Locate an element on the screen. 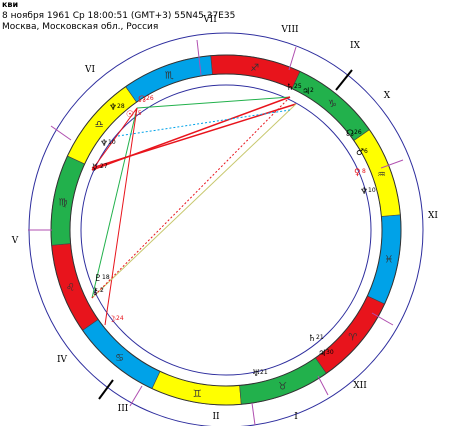 This screenshot has height=426, width=449. house-numeral-x: X is located at coordinates (387, 96).